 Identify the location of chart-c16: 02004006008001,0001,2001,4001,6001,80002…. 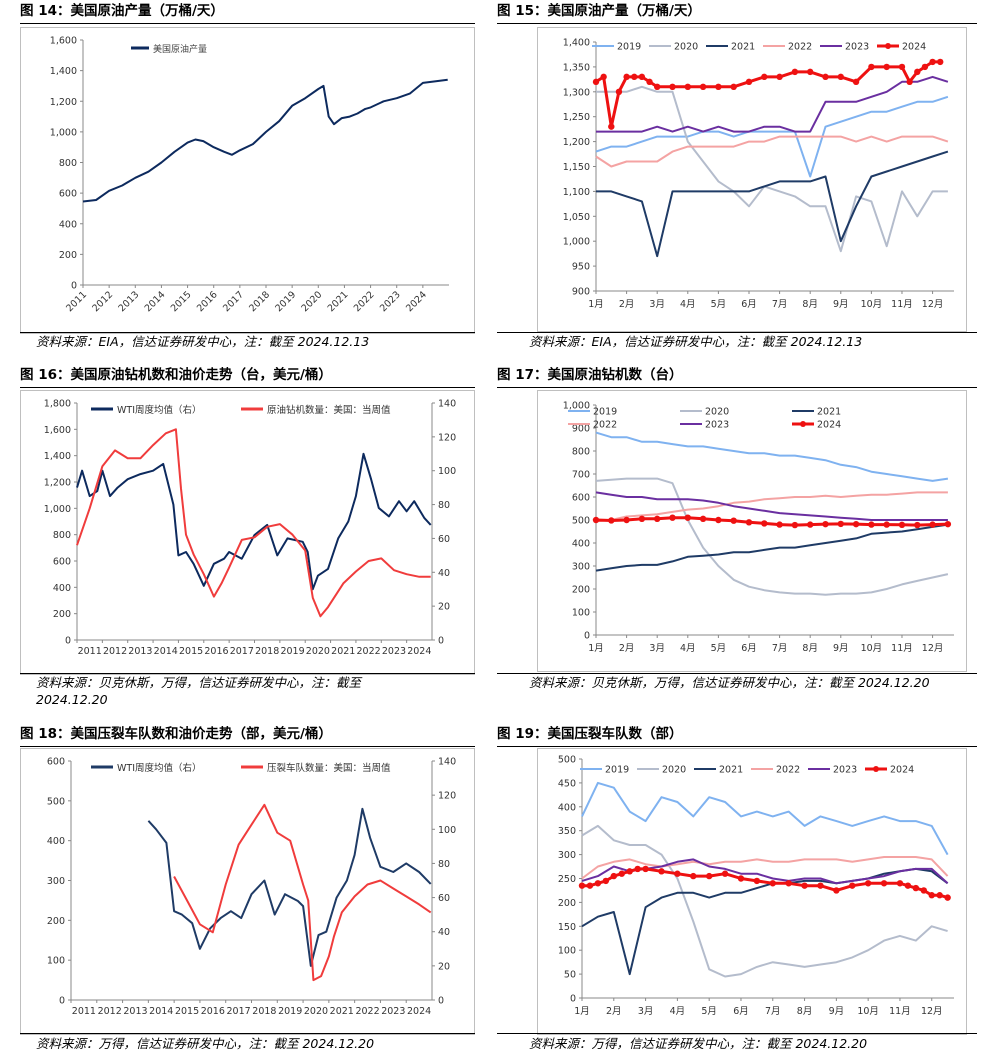
(250, 528).